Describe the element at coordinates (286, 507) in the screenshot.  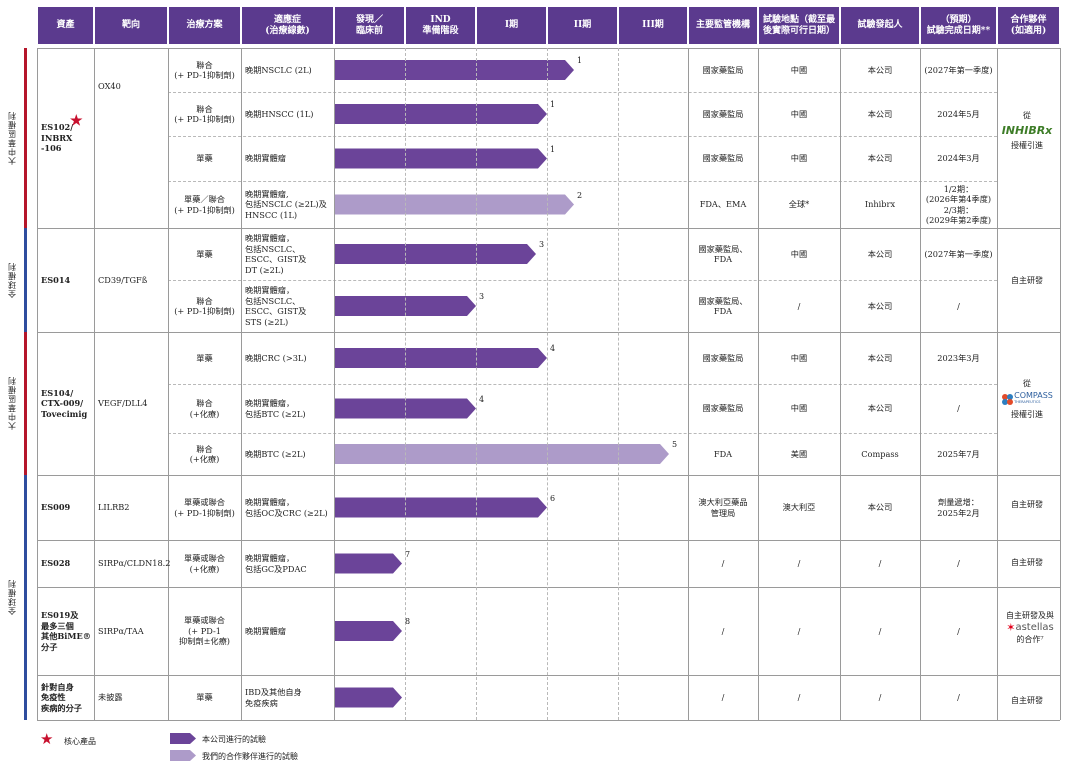
I see `cell-indication: 晚期實體瘤， 包括OC及CRC (≥2L)` at that location.